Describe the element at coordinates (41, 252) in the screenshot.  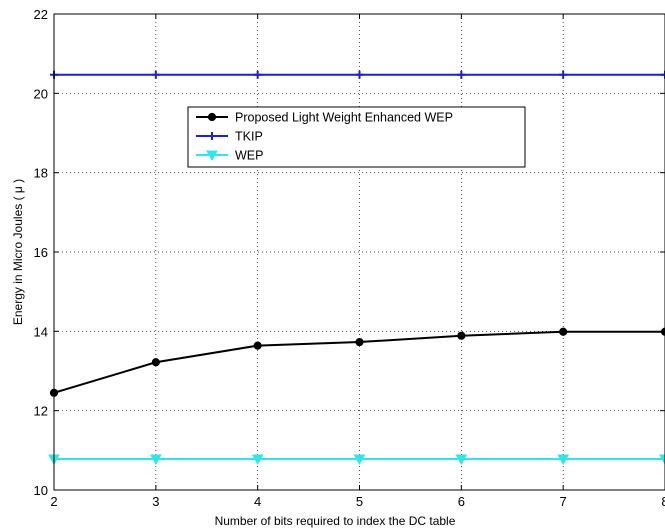
I see `y-tick-label: 16` at that location.